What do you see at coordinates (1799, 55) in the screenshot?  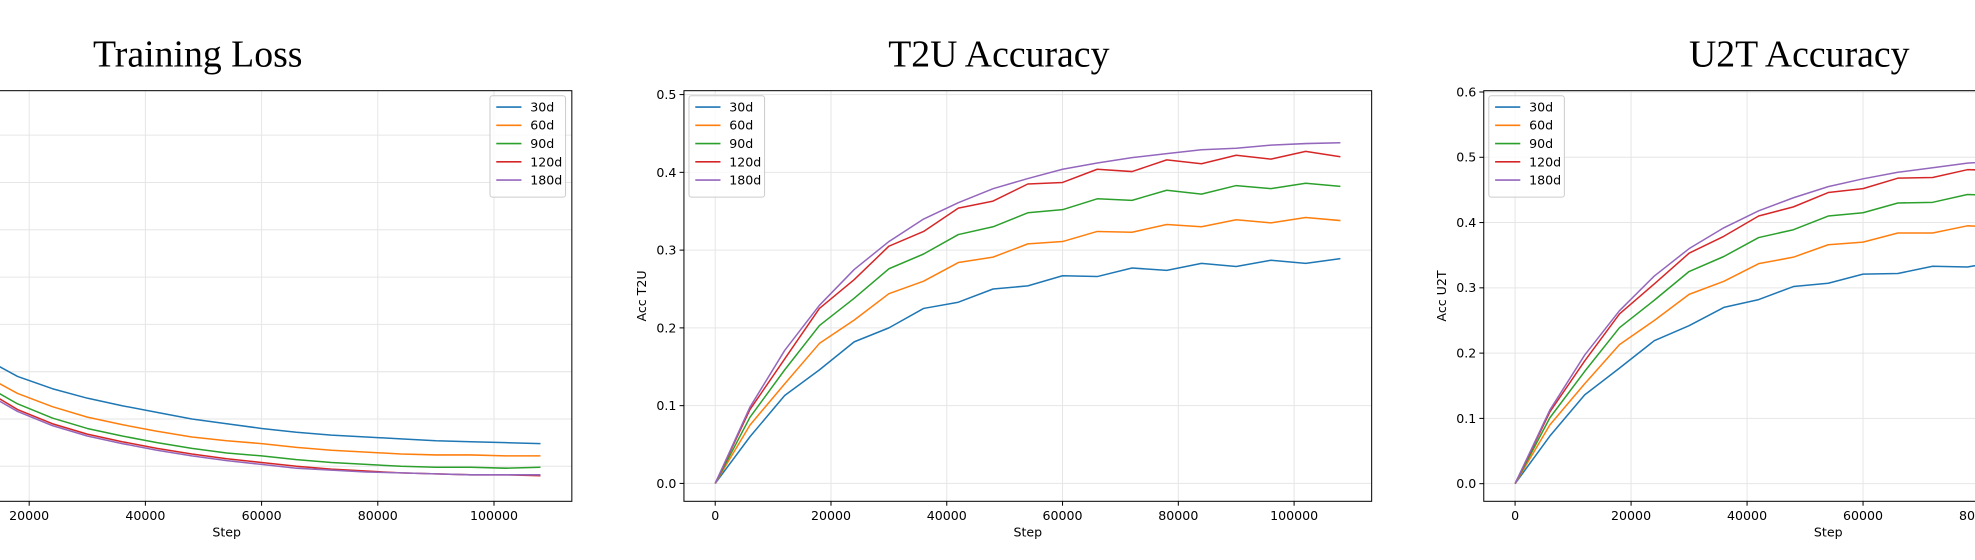 I see `chart-title: U2T Accuracy` at bounding box center [1799, 55].